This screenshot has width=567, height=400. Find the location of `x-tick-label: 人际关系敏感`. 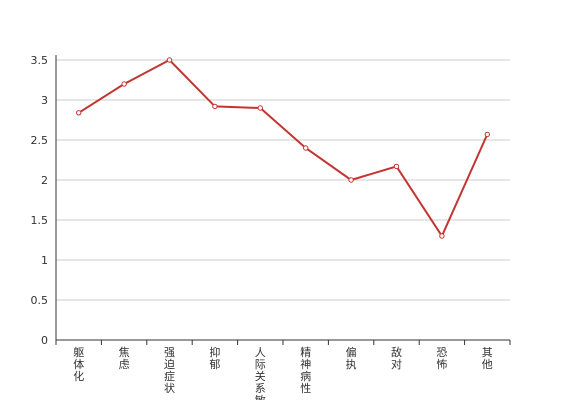

x-tick-label: 人际关系敏感 is located at coordinates (260, 373).